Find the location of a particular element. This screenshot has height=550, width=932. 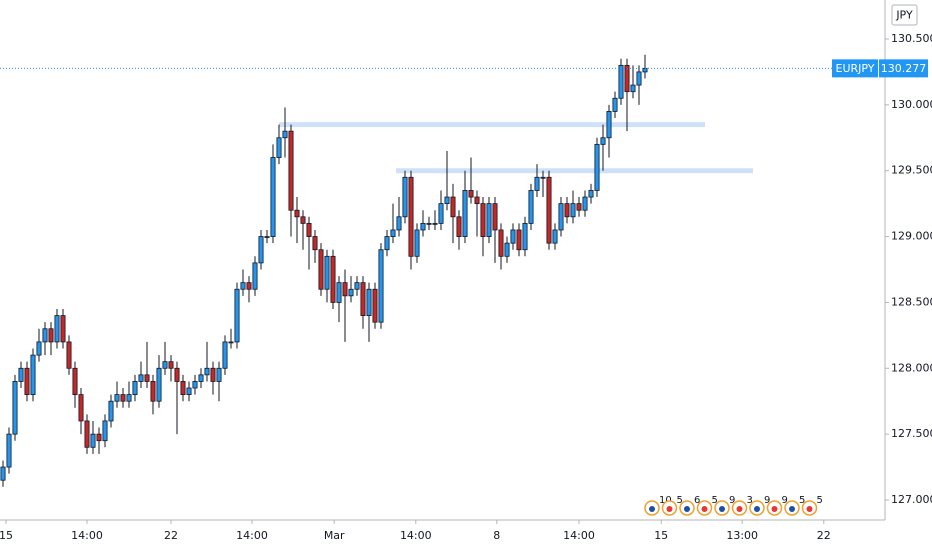

event-count: 3 is located at coordinates (750, 500).